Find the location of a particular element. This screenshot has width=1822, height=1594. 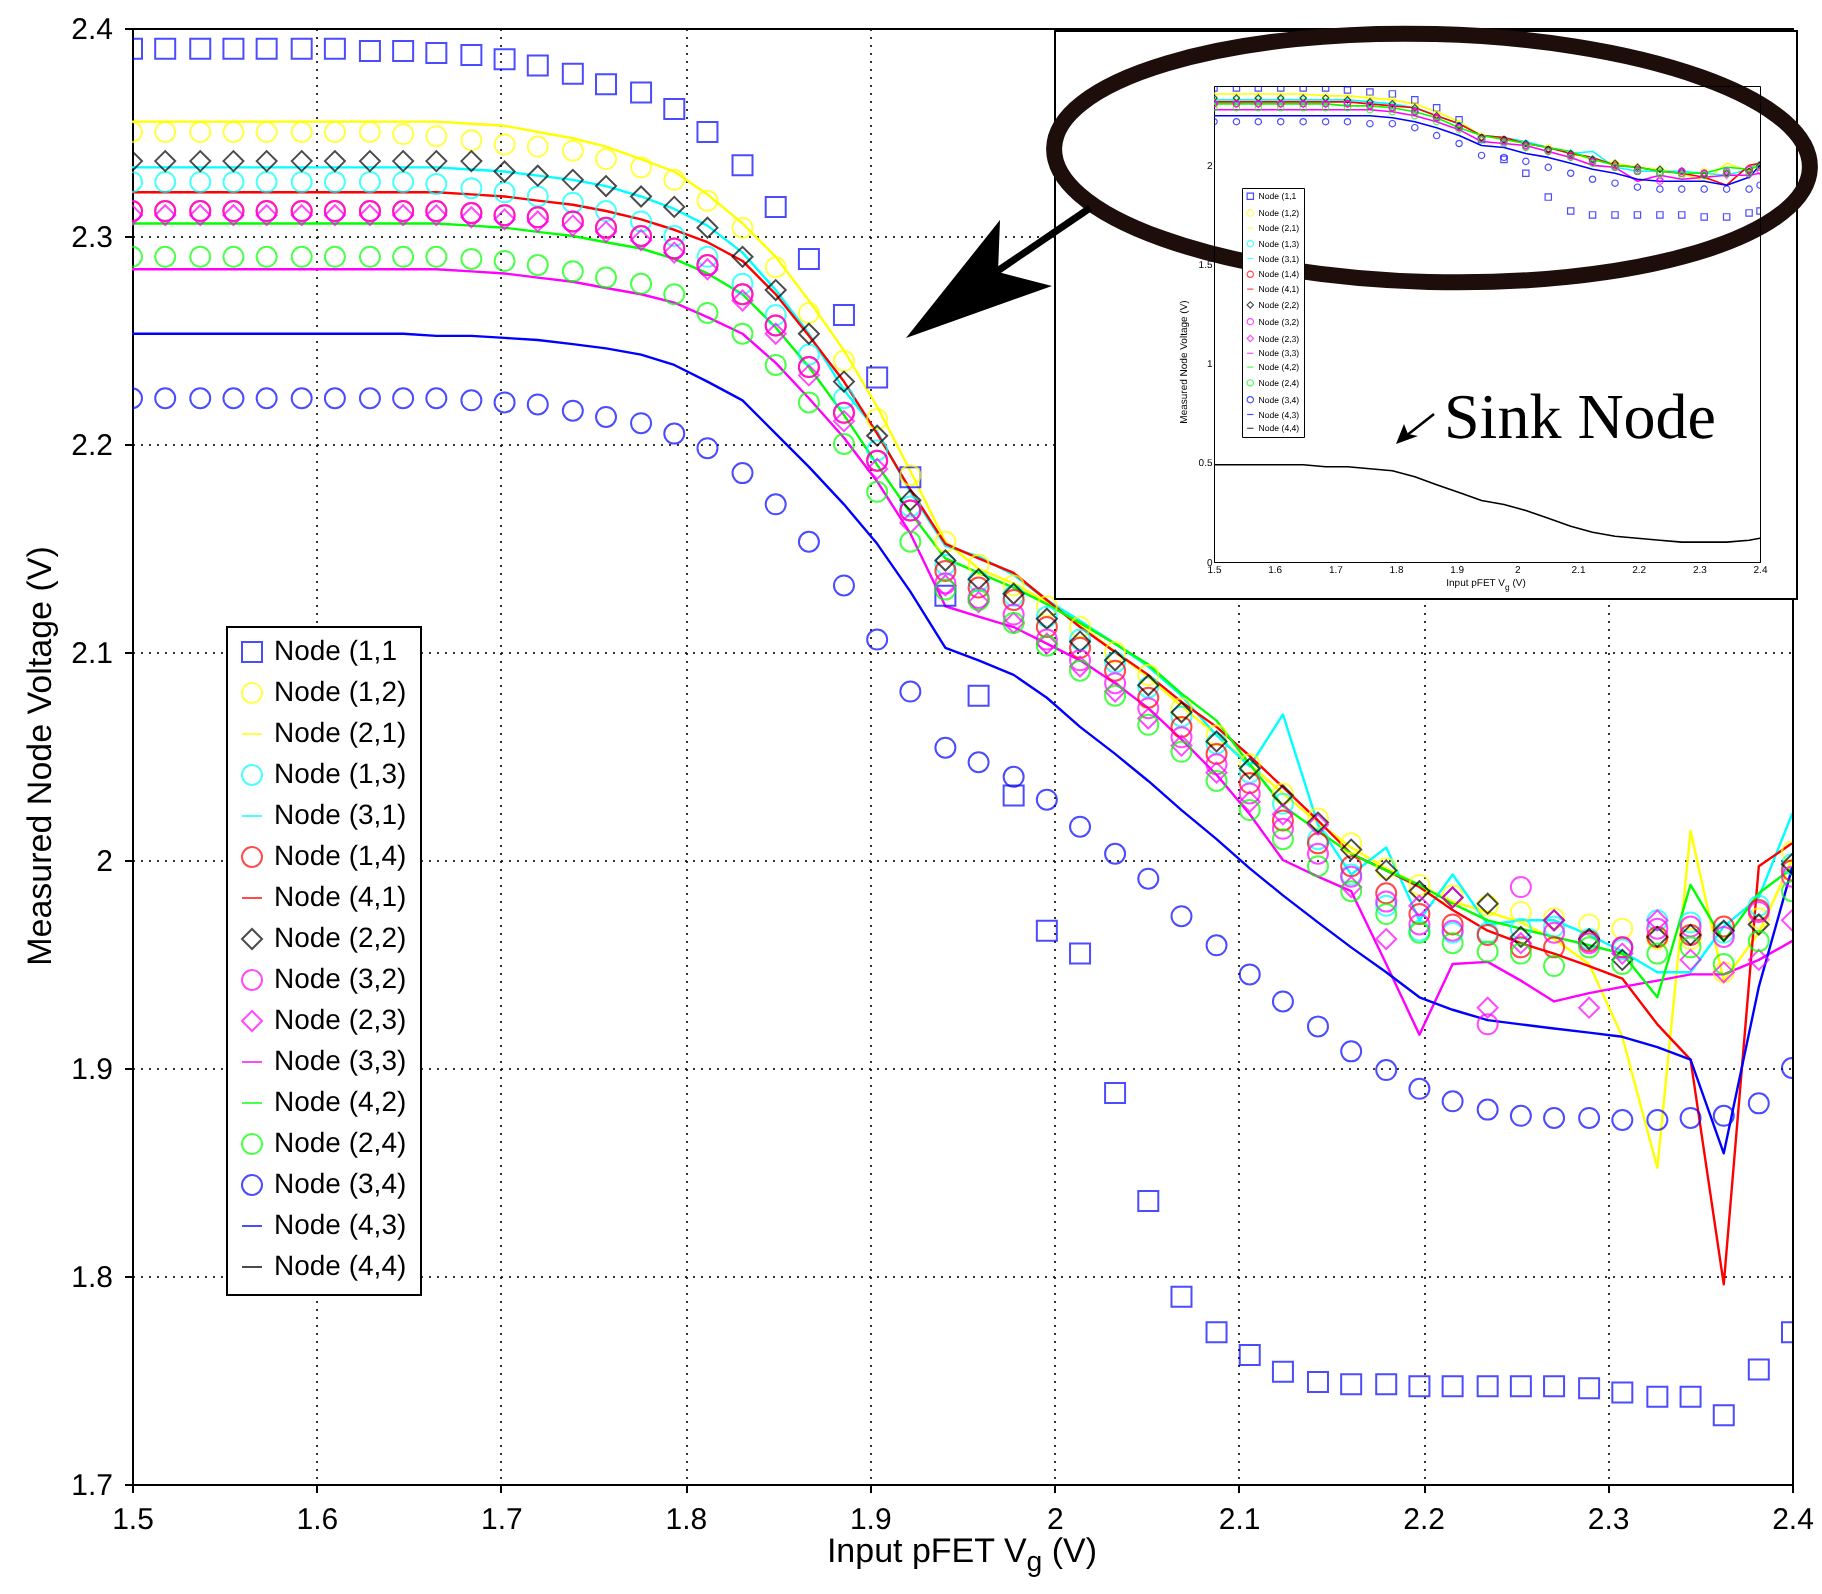

x-axis-title: Input pFET V$_{g}$ (V) is located at coordinates (962, 1556).